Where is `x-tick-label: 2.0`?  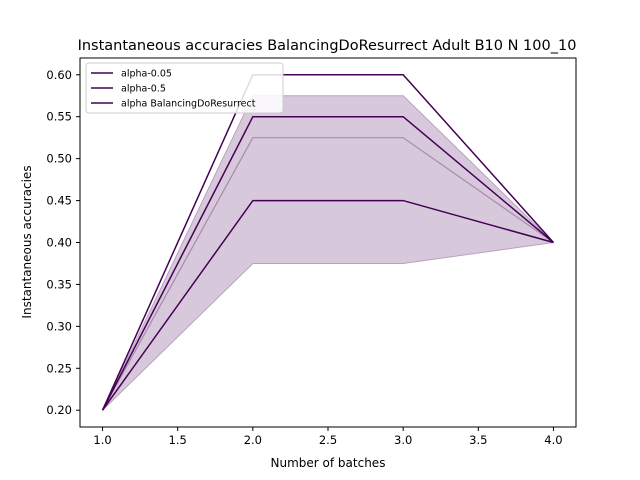 x-tick-label: 2.0 is located at coordinates (253, 440).